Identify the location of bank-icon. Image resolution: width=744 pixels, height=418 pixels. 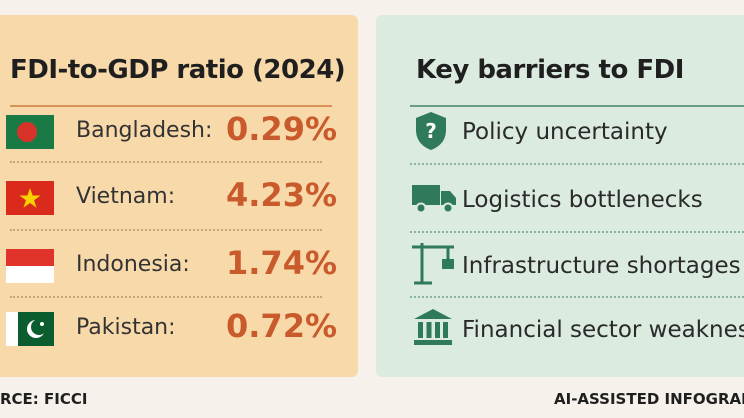
(433, 327).